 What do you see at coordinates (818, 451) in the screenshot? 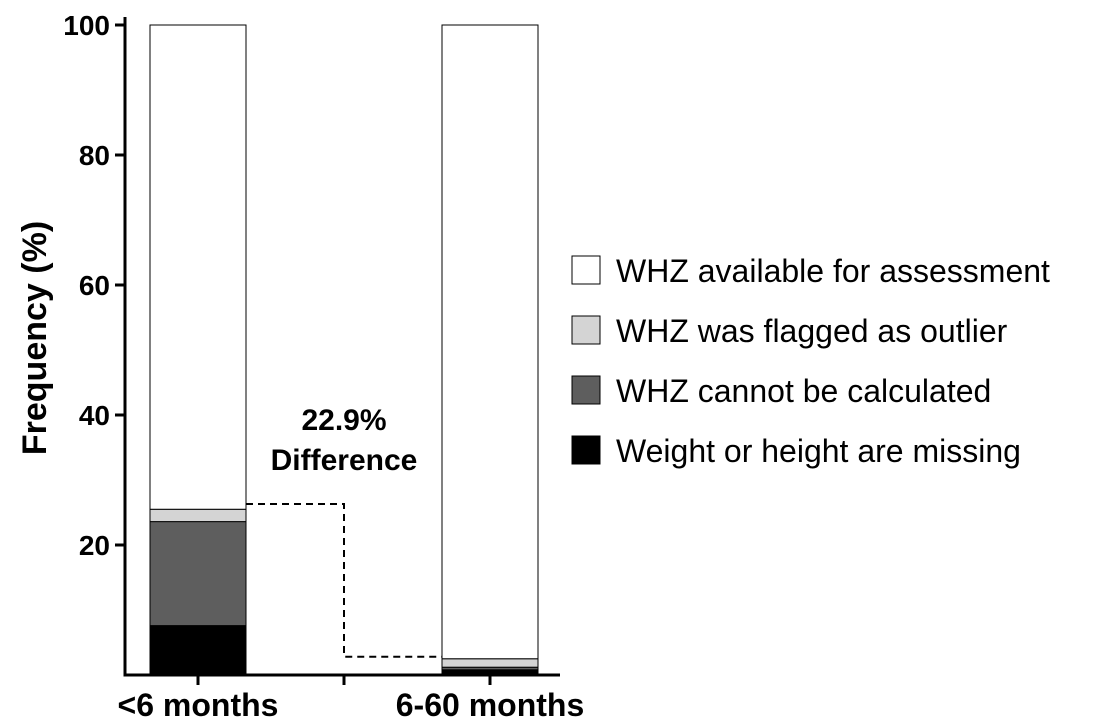
I see `legend-label-weight-or-height-are-missing: Weight or height are missing` at bounding box center [818, 451].